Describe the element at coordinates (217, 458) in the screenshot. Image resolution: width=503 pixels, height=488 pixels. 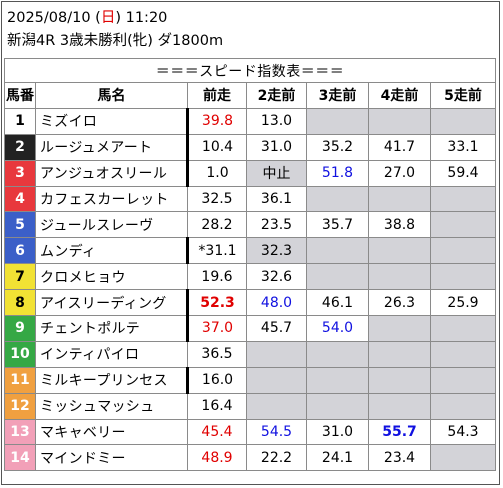
I see `speed-index-cell: 48.9` at that location.